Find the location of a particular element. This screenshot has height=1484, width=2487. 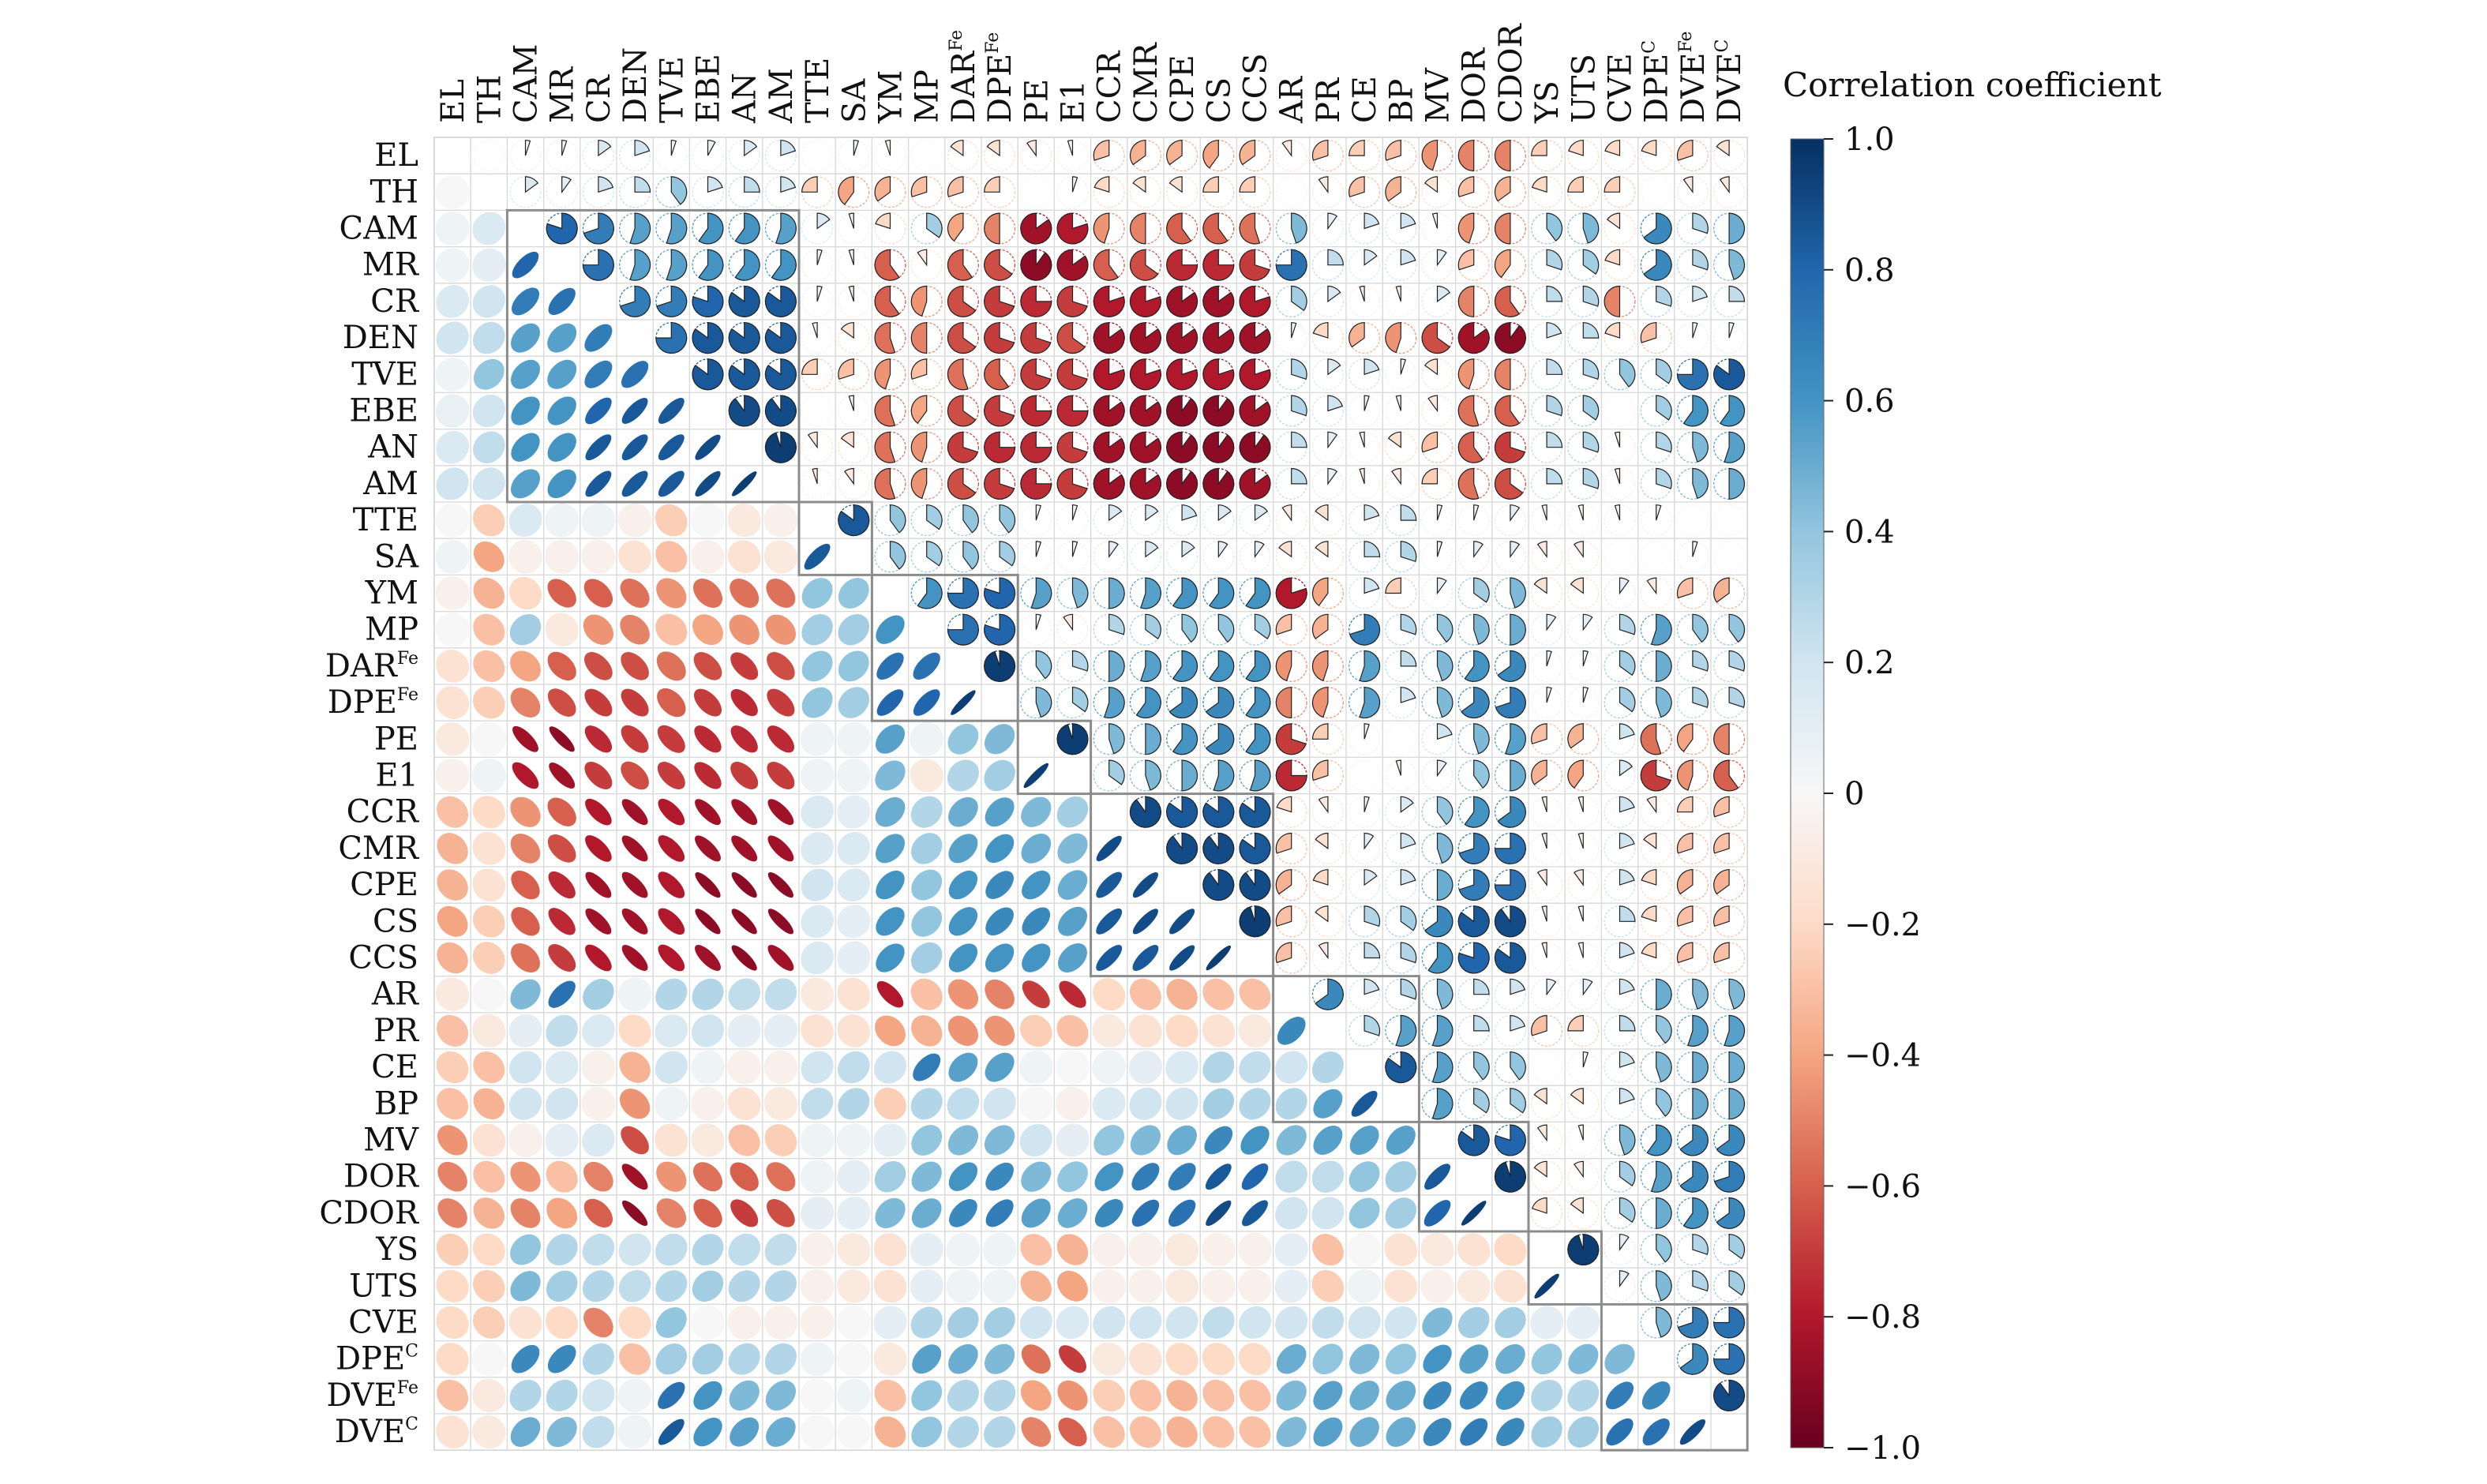

column-label: YM is located at coordinates (891, 97).